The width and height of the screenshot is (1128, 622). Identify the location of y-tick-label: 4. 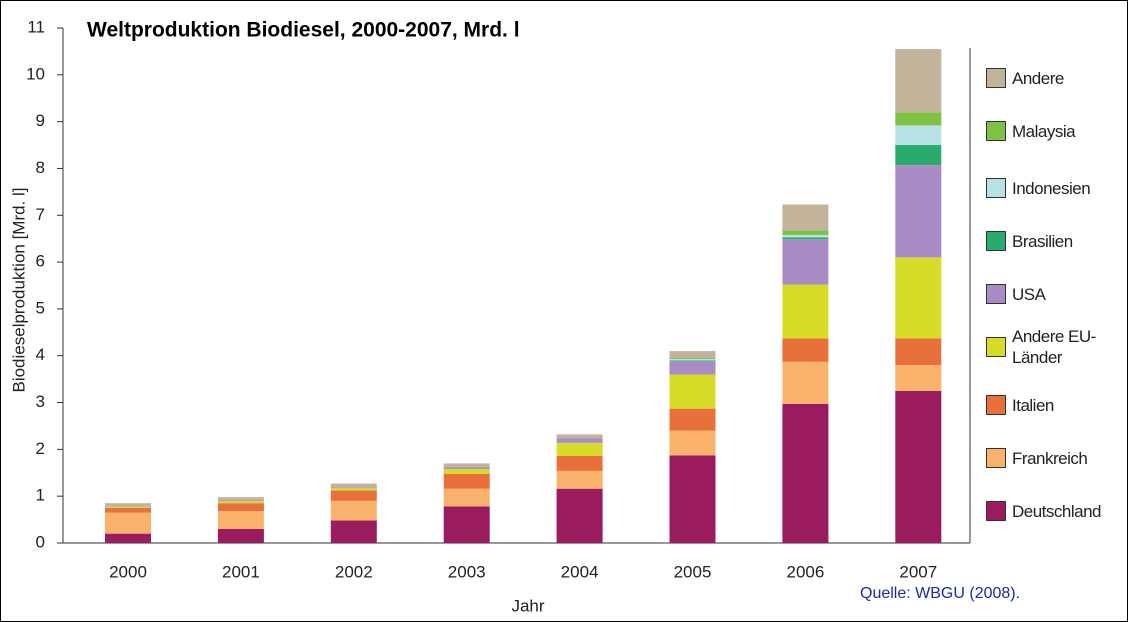
(40, 354).